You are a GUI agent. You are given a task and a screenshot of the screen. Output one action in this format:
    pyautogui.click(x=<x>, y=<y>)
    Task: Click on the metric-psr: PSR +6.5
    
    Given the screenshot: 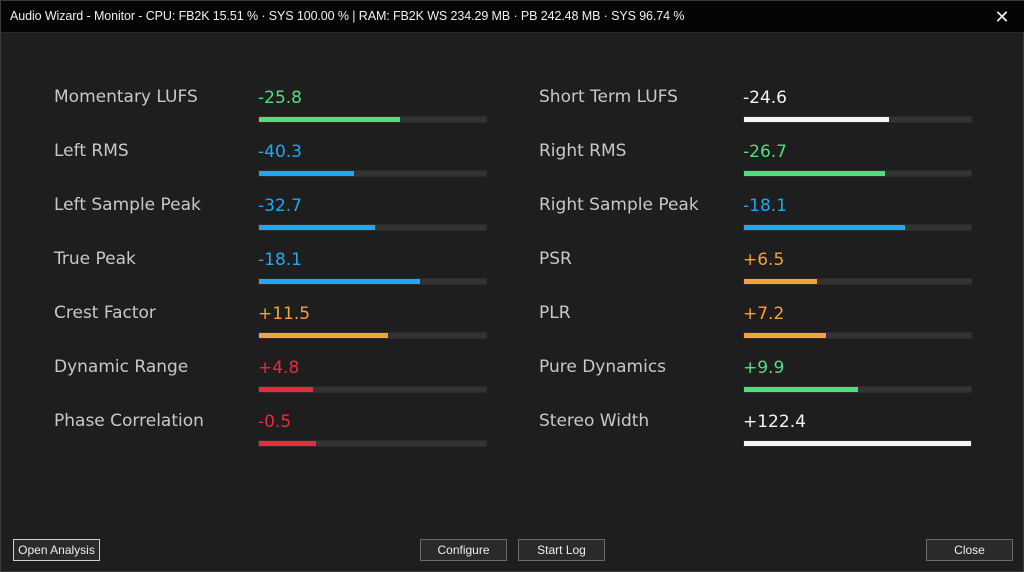 What is the action you would take?
    pyautogui.click(x=759, y=276)
    